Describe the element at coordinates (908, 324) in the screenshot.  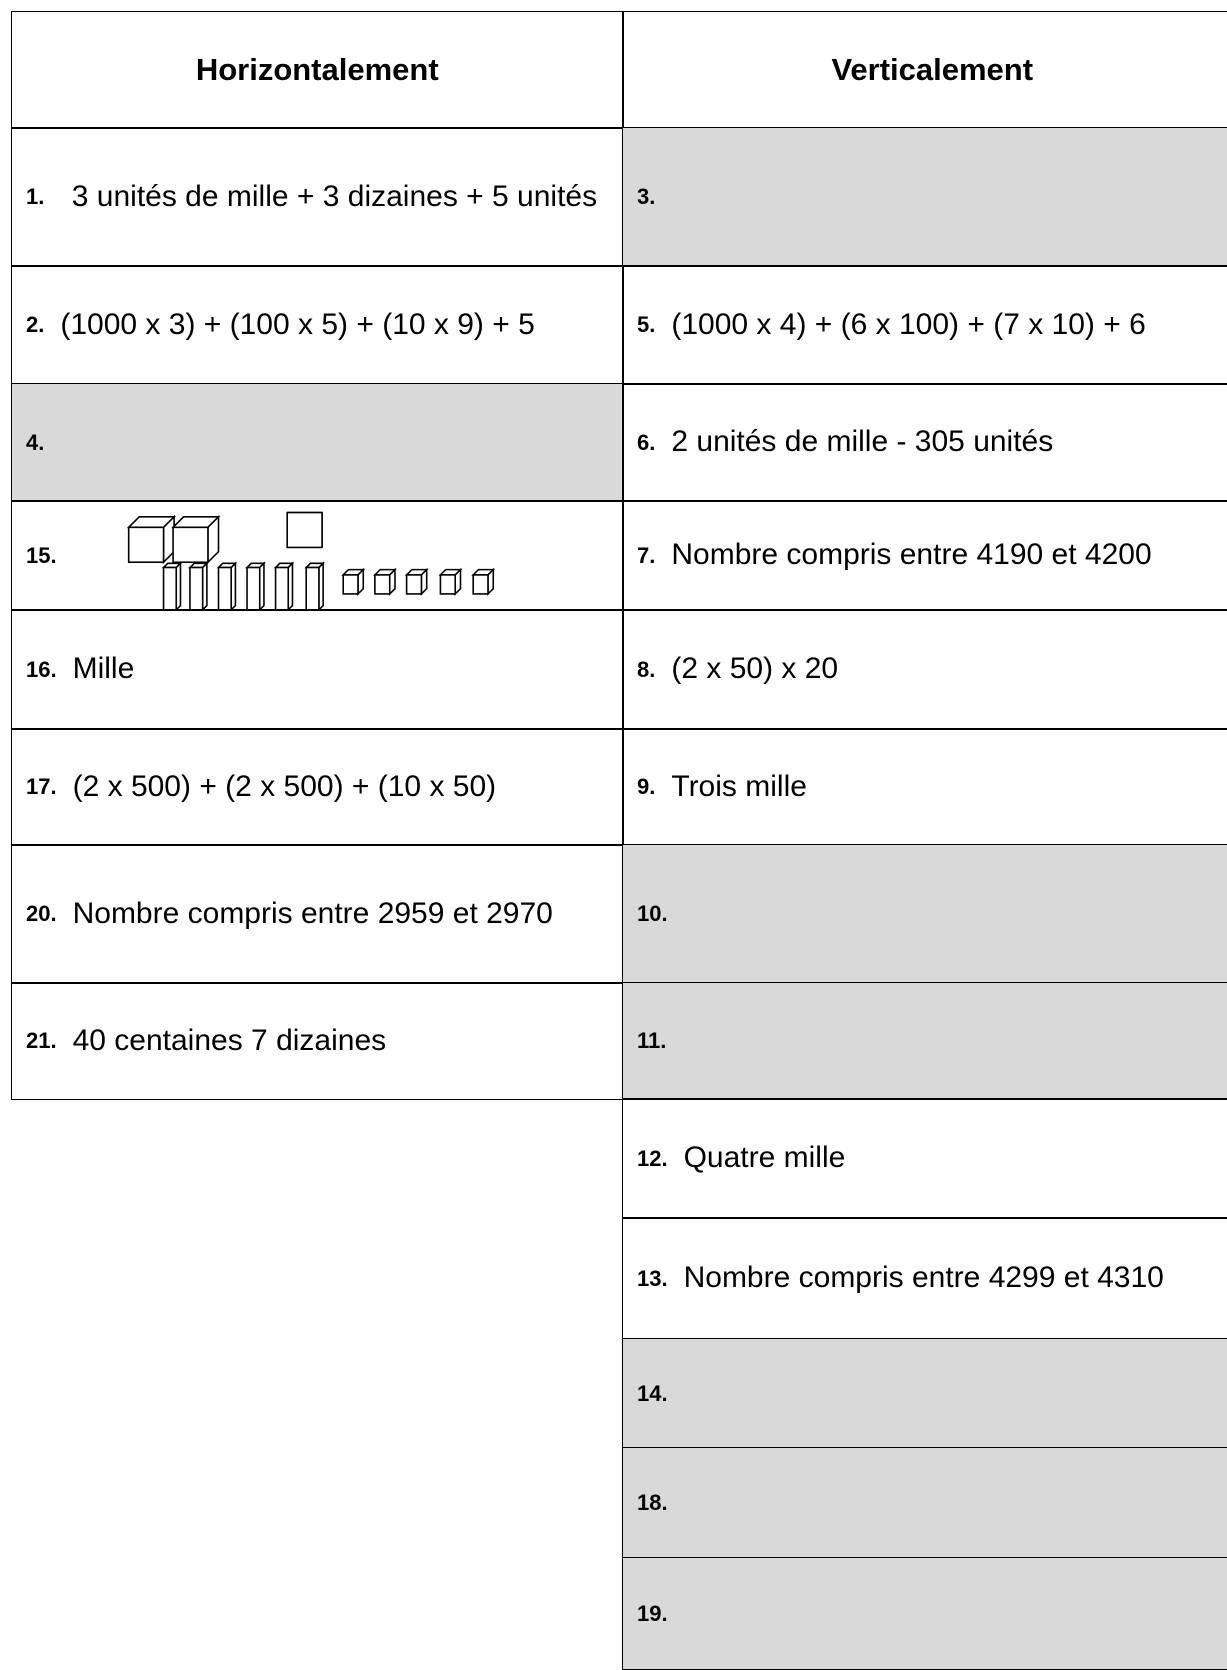
I see `clue-text: (1000 x 4) + (6 x 100) + (7 x 10) + 6` at that location.